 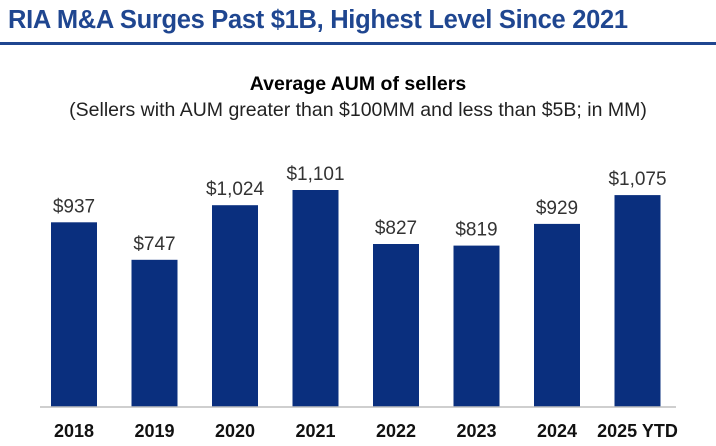 I want to click on category-label: 2022, so click(x=396, y=431).